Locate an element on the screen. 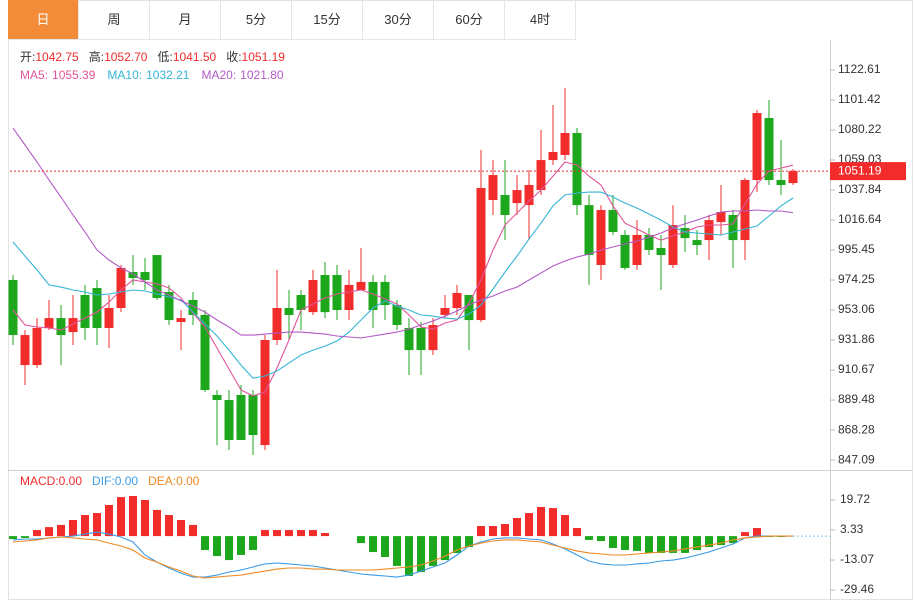 This screenshot has height=600, width=914. info-value: 1042.75 is located at coordinates (57, 57).